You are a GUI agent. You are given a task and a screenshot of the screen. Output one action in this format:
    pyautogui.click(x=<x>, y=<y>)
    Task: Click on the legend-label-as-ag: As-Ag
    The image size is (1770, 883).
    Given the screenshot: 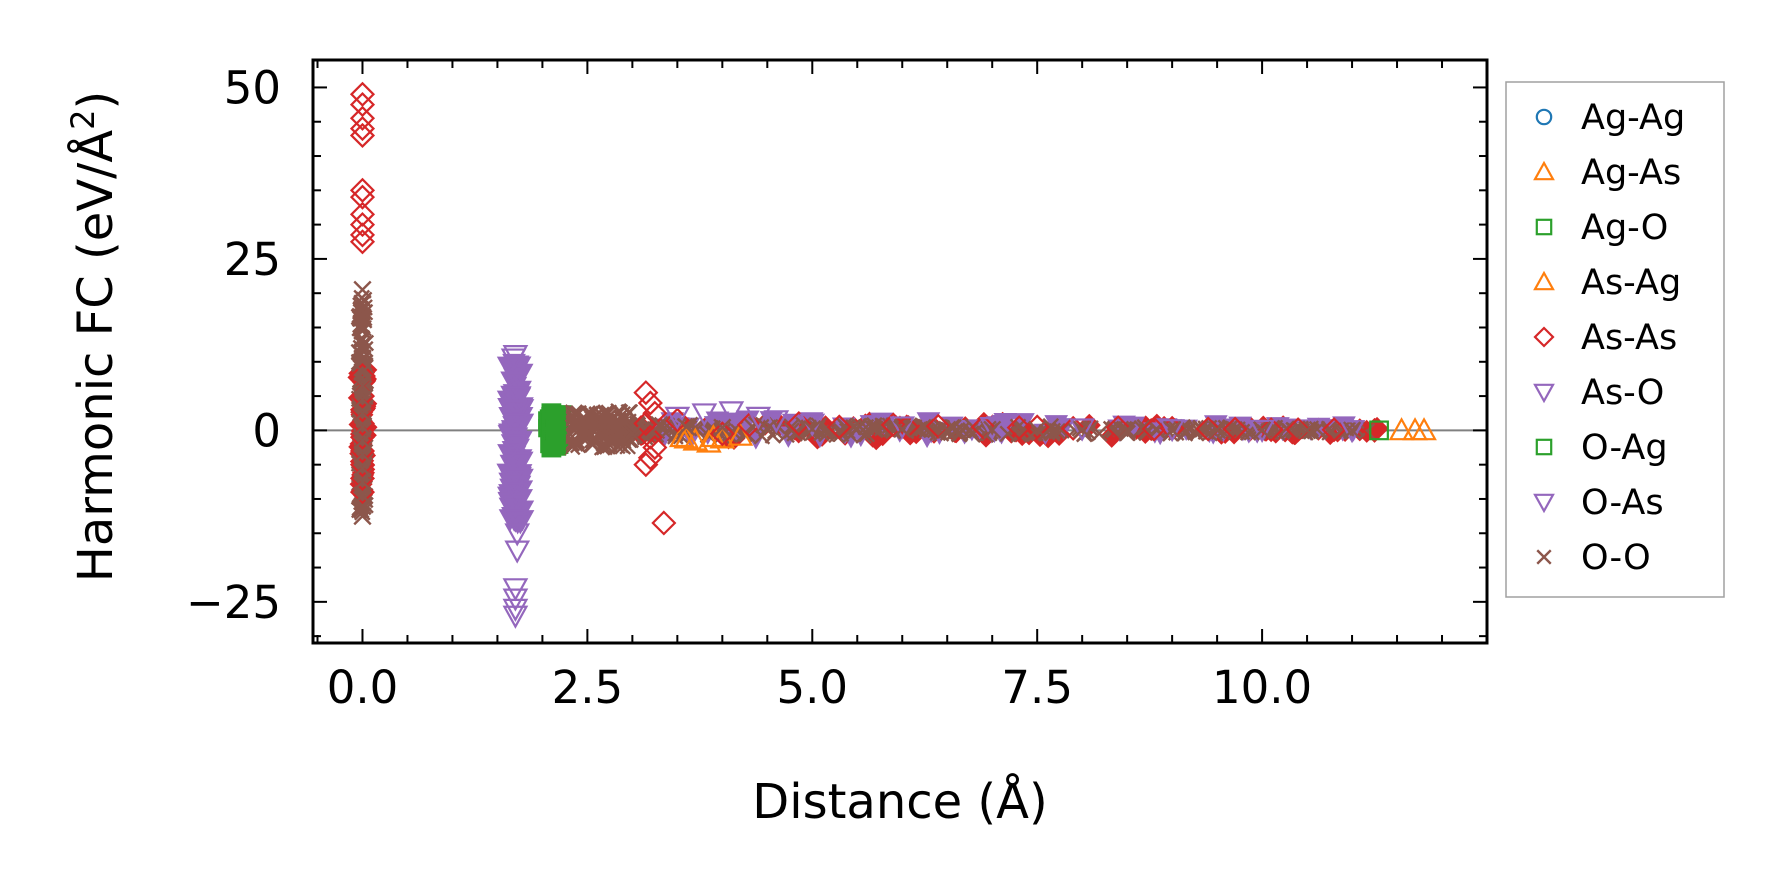 What is the action you would take?
    pyautogui.click(x=1631, y=283)
    